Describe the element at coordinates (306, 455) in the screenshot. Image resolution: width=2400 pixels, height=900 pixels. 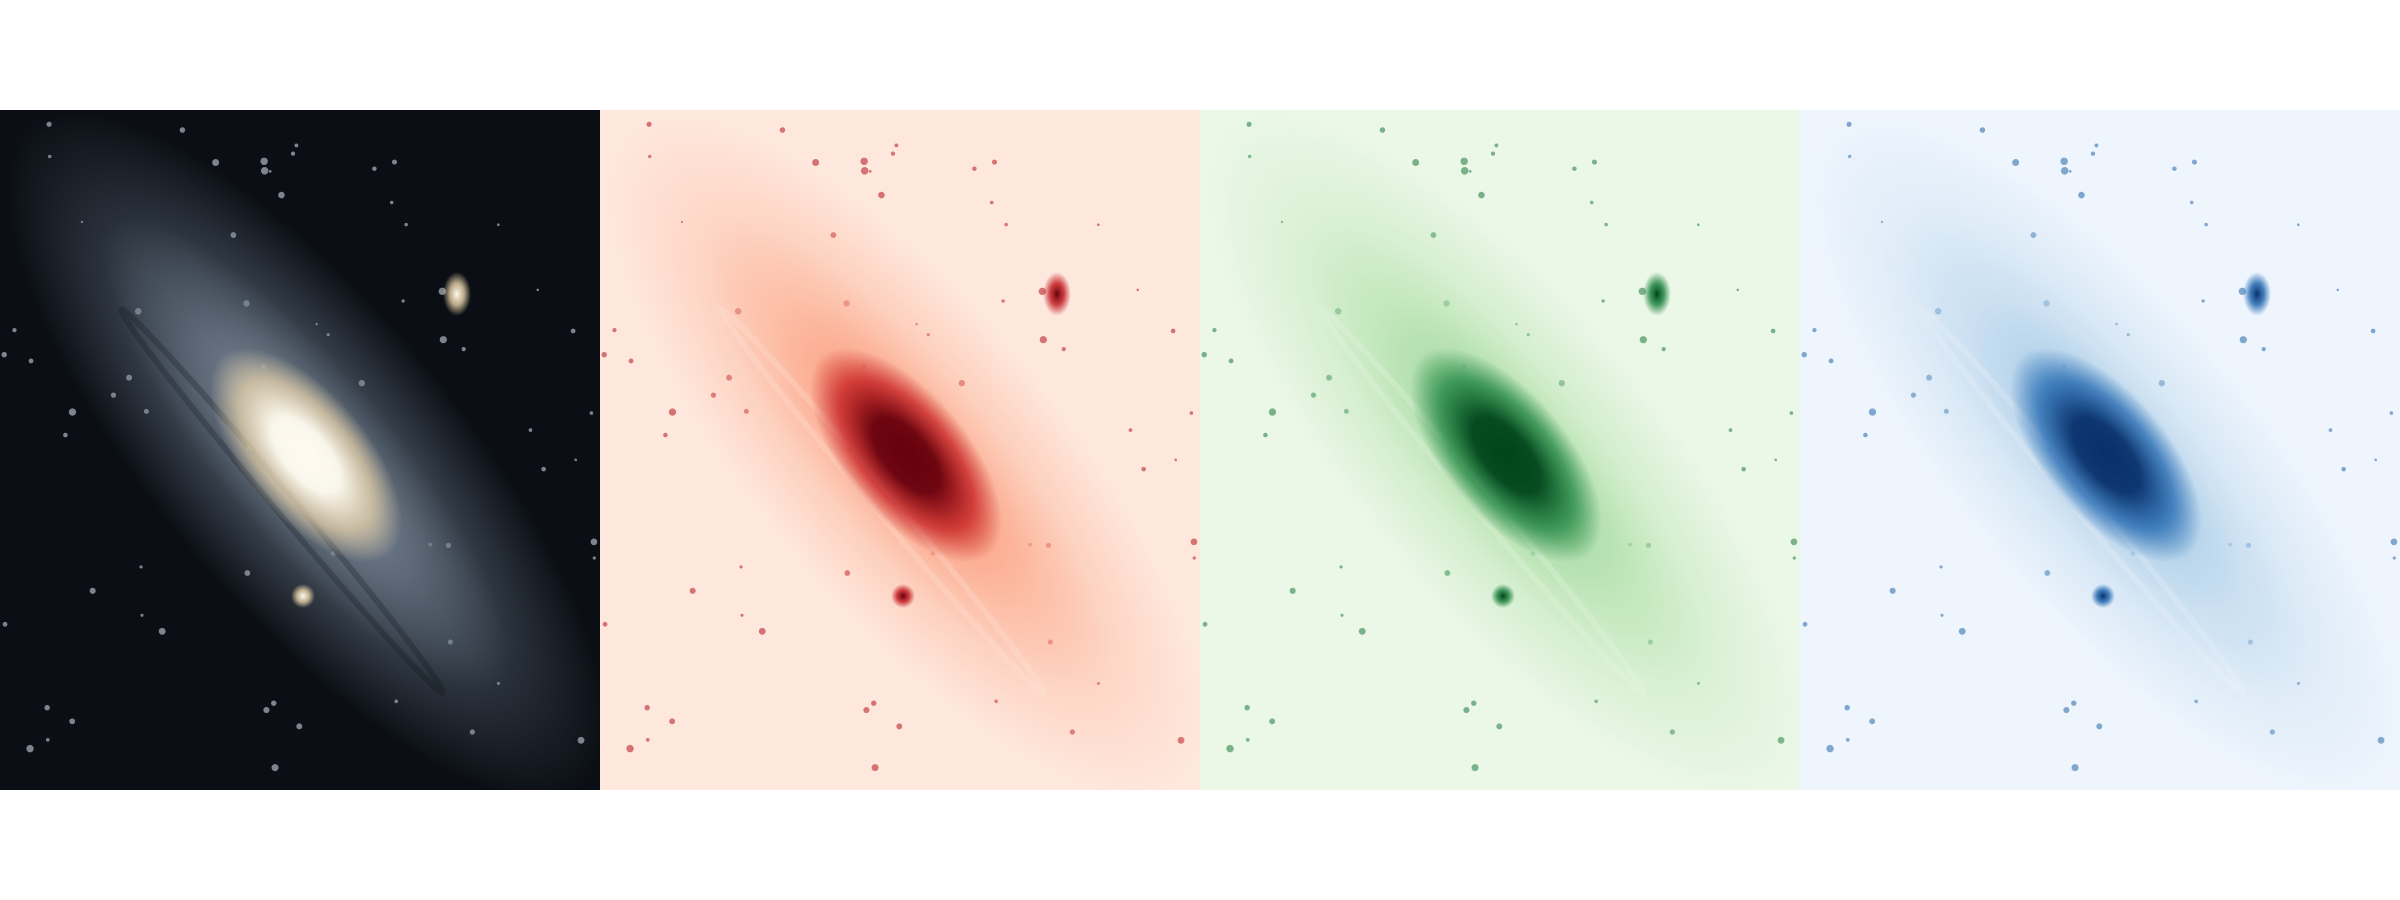
I see `galaxy-bulge` at that location.